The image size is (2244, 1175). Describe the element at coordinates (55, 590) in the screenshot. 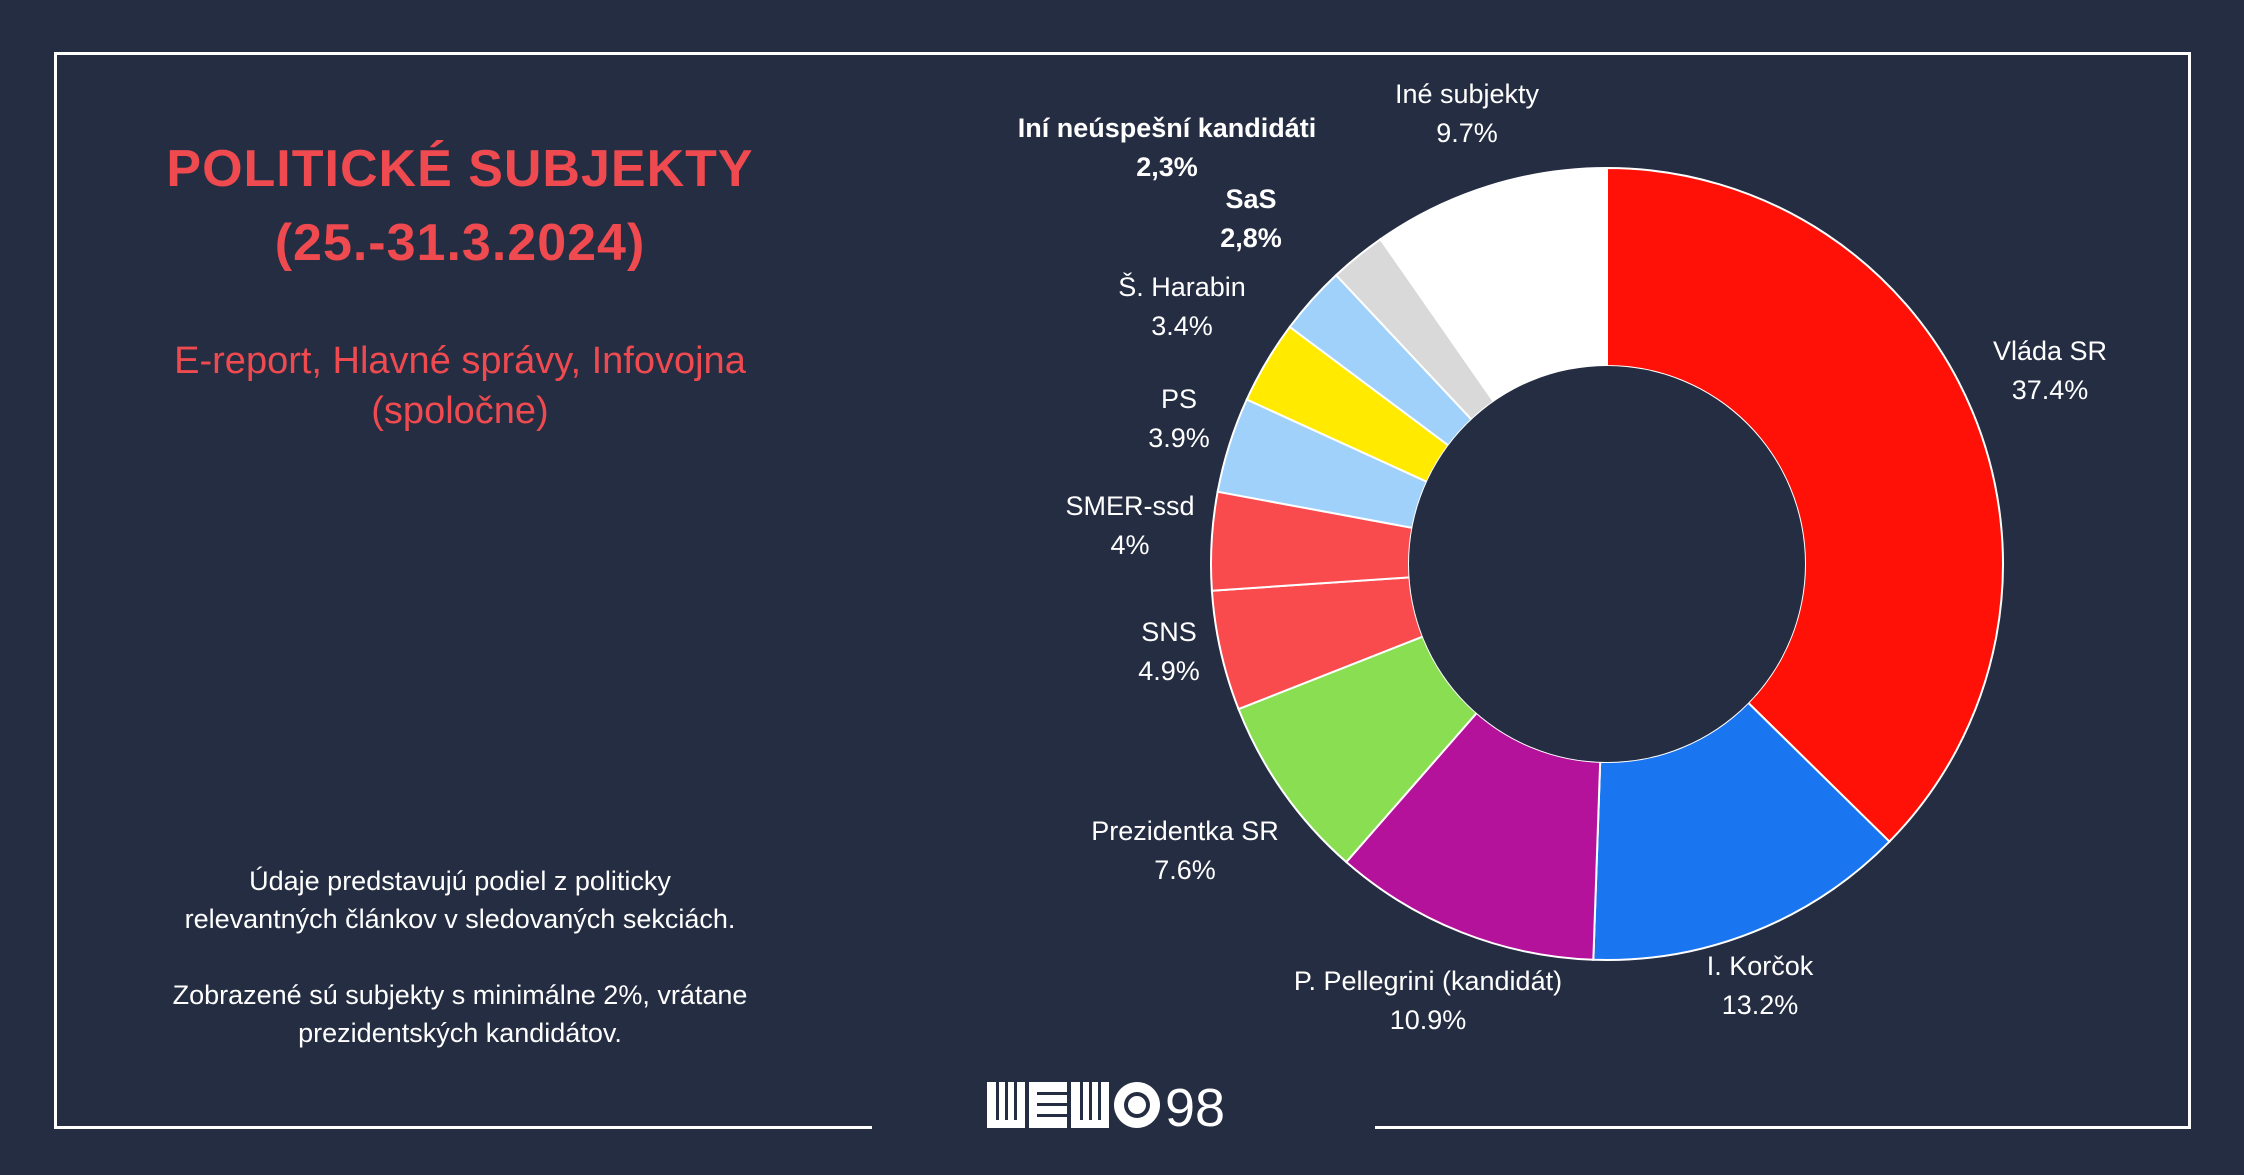

I see `frame-left` at that location.